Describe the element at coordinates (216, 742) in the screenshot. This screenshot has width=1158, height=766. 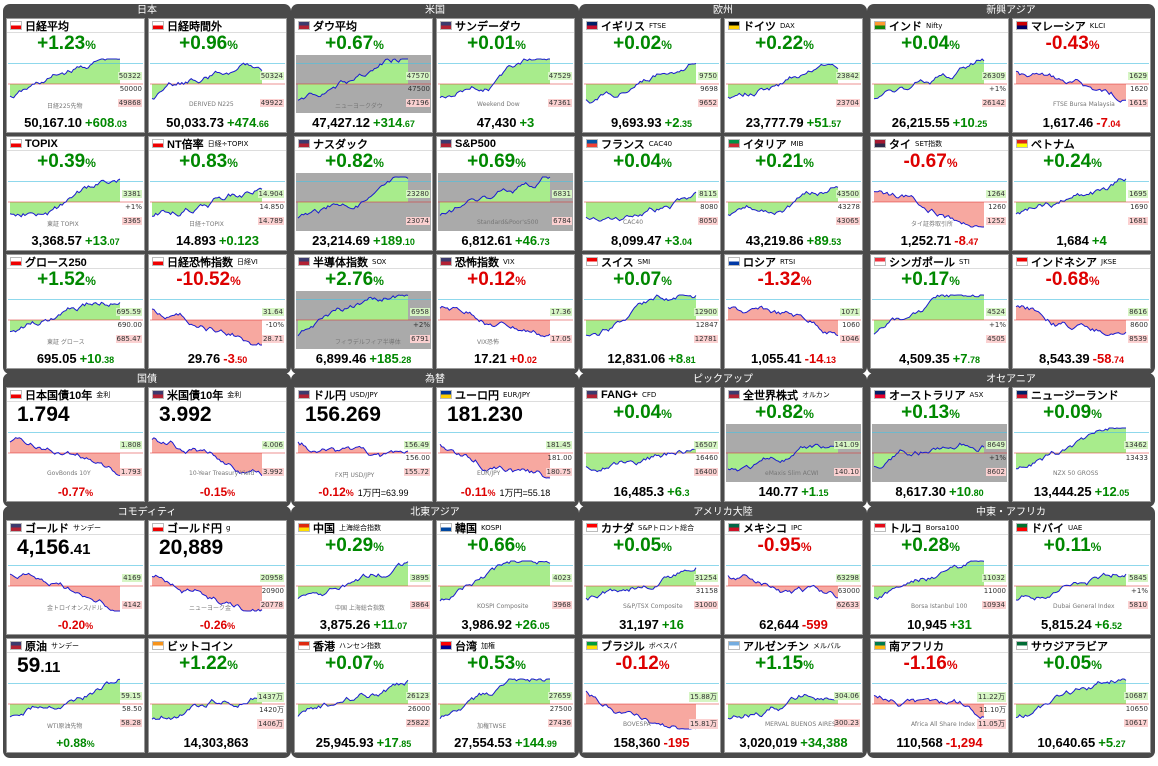
I see `price-value: 14,303,863` at that location.